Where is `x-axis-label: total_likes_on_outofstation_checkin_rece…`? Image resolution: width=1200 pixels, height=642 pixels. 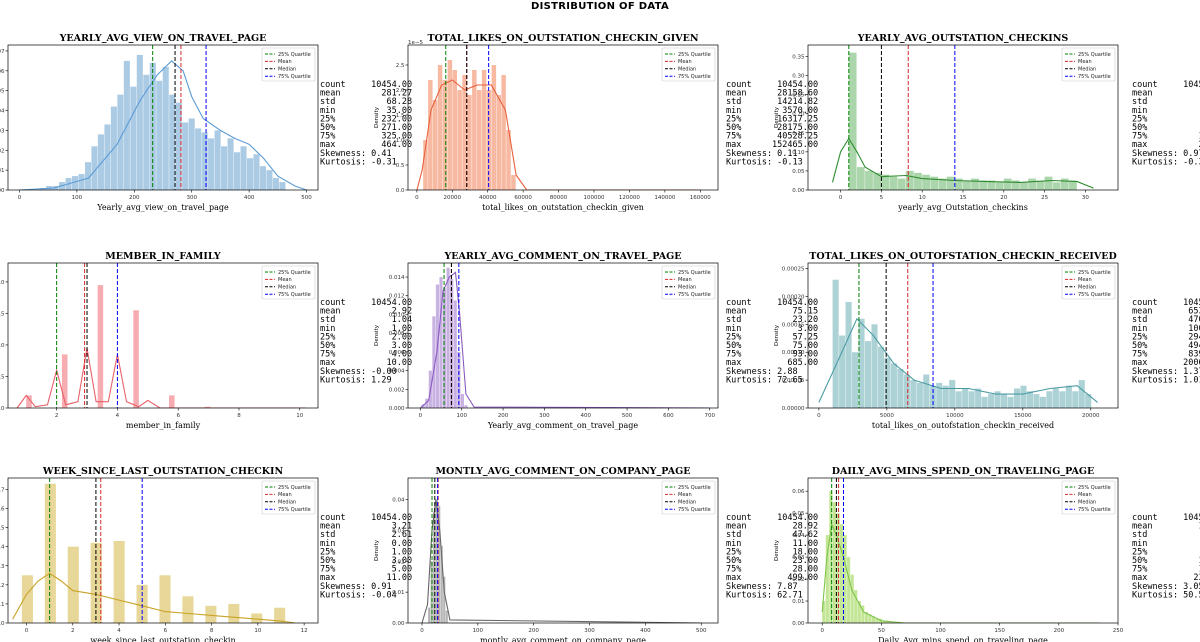 x-axis-label: total_likes_on_outofstation_checkin_rece… is located at coordinates (963, 425).